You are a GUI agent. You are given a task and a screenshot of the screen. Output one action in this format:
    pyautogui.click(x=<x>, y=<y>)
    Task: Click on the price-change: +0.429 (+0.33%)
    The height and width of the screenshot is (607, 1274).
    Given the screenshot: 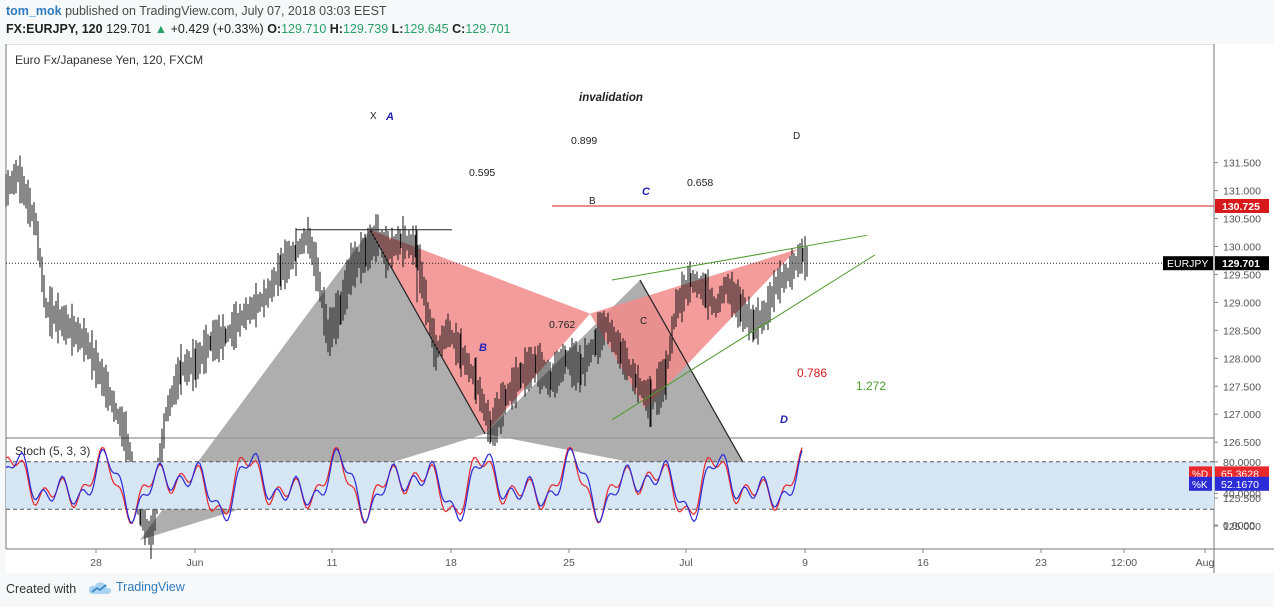 What is the action you would take?
    pyautogui.click(x=217, y=29)
    